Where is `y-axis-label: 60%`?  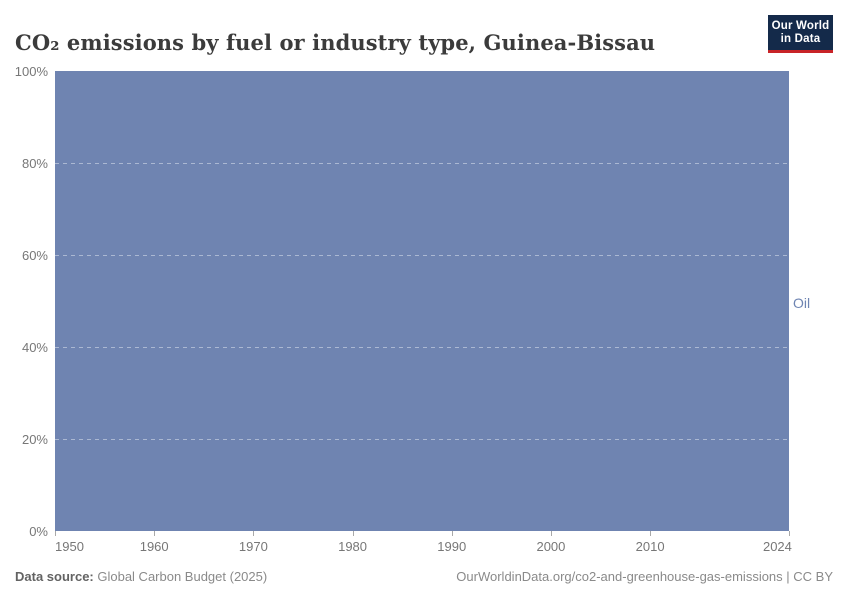 y-axis-label: 60% is located at coordinates (34, 255).